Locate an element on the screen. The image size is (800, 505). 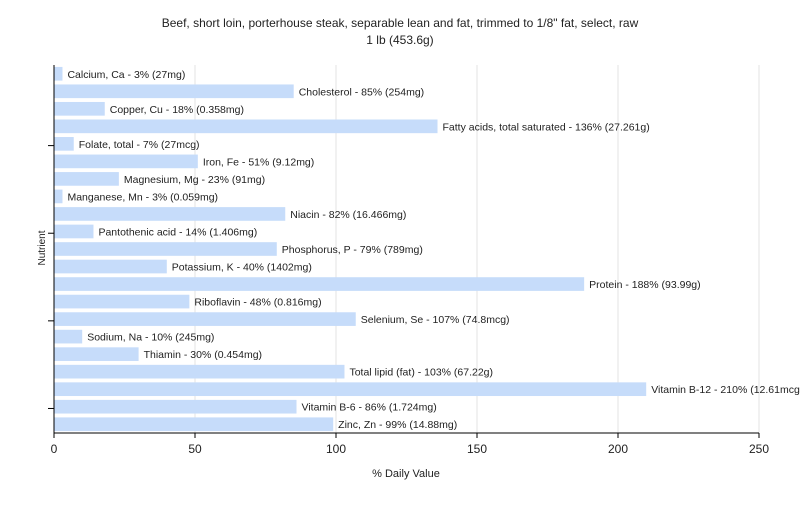
bar-label: Thiamin - 30% (0.454mg) is located at coordinates (203, 355).